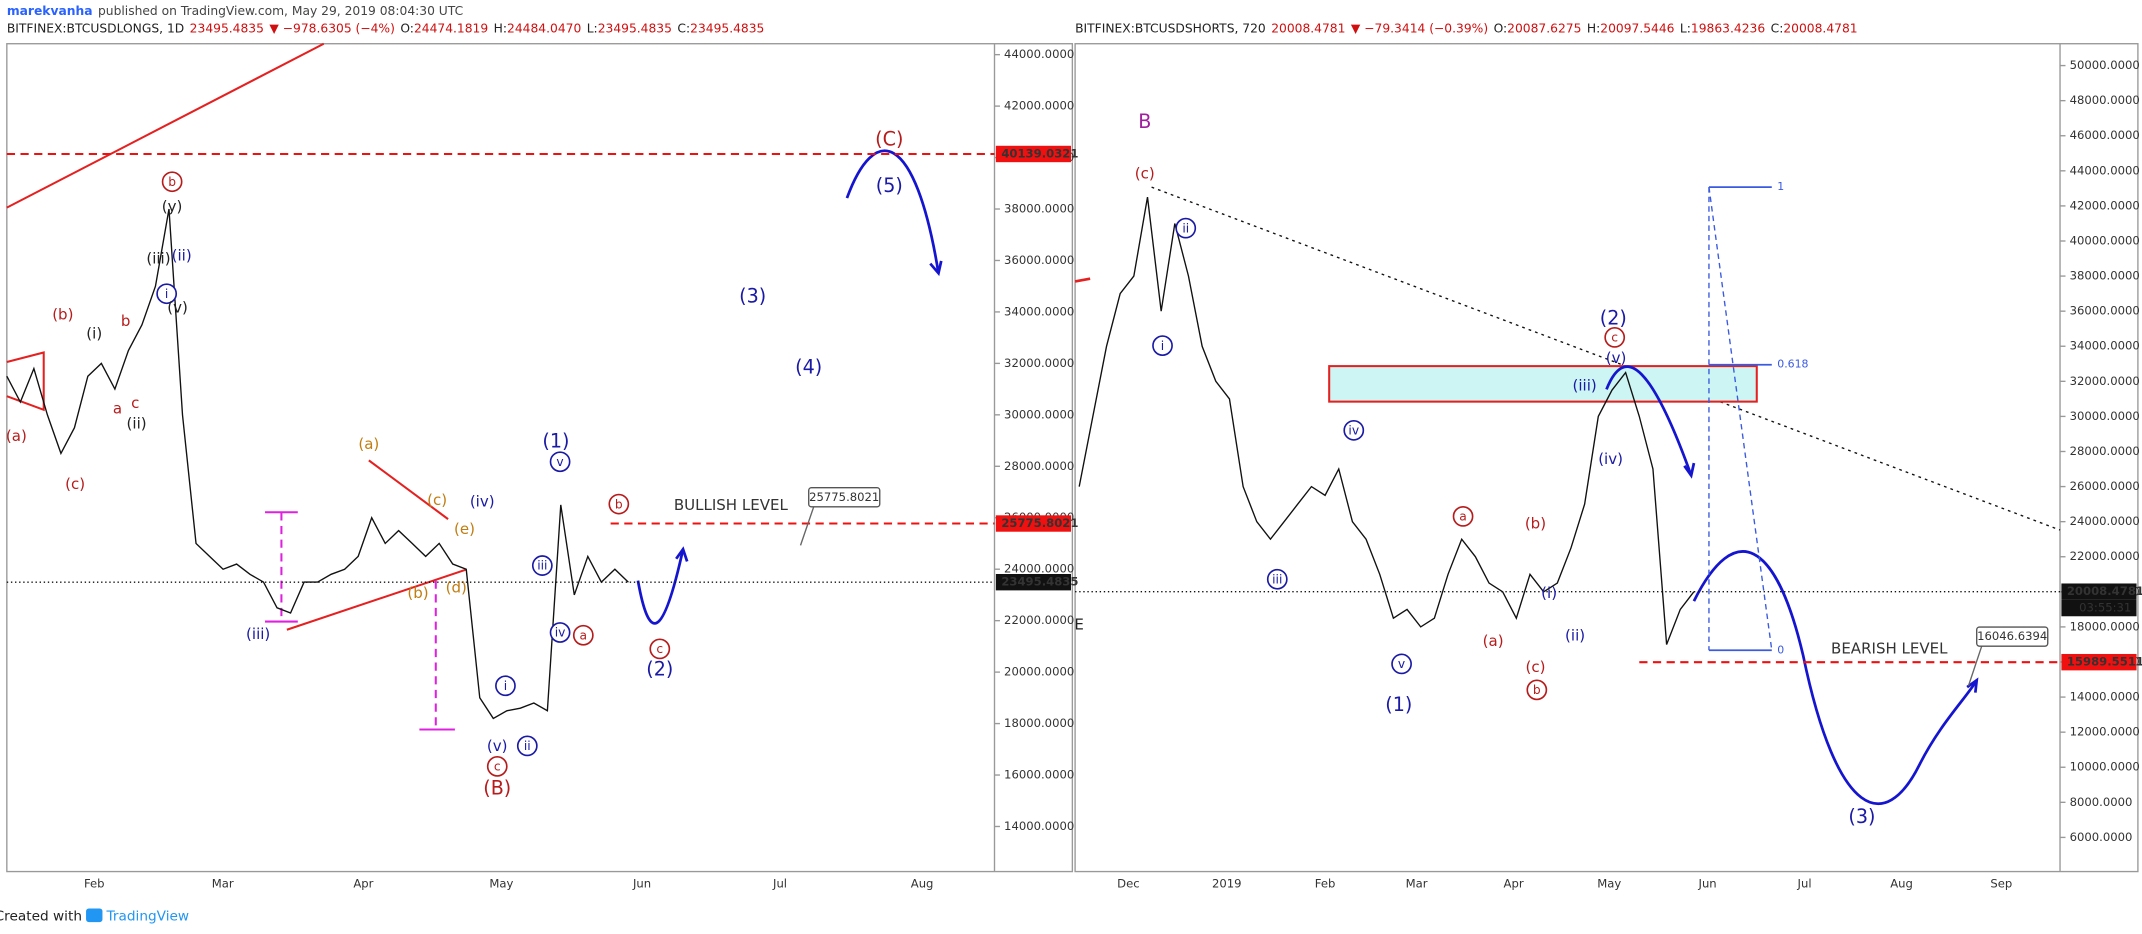 Image resolution: width=2142 pixels, height=934 pixels. Describe the element at coordinates (2105, 240) in the screenshot. I see `y-tick-label: 40000.0000` at that location.